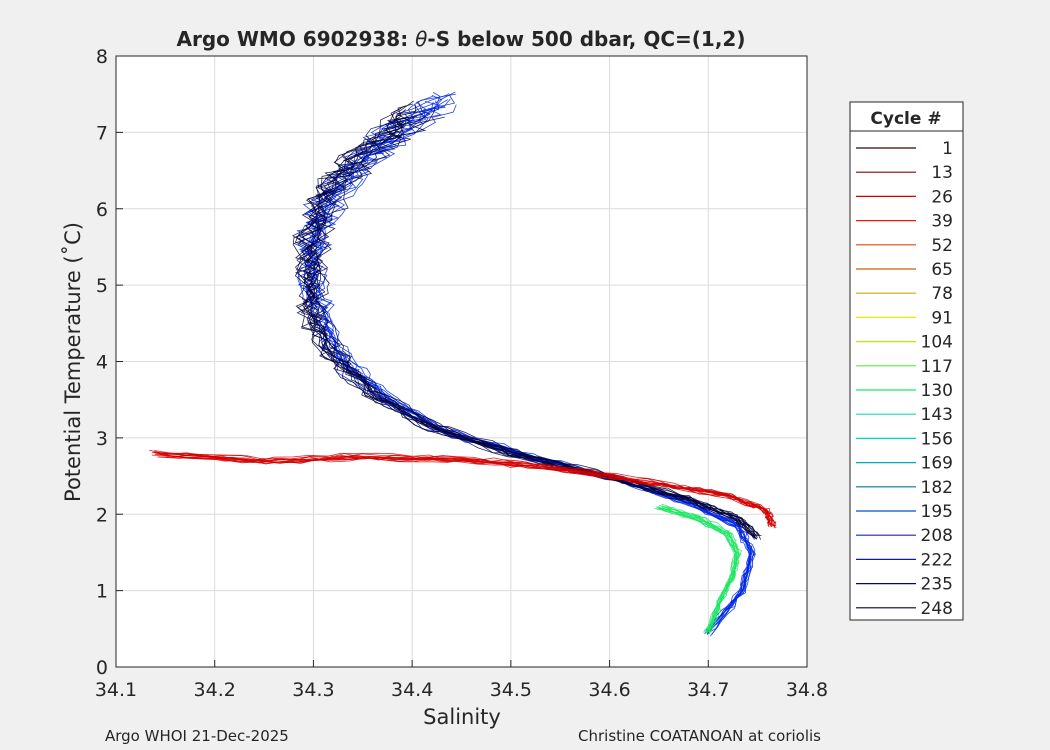 This screenshot has width=1050, height=750. What do you see at coordinates (412, 690) in the screenshot?
I see `x-tick-label: 34.4` at bounding box center [412, 690].